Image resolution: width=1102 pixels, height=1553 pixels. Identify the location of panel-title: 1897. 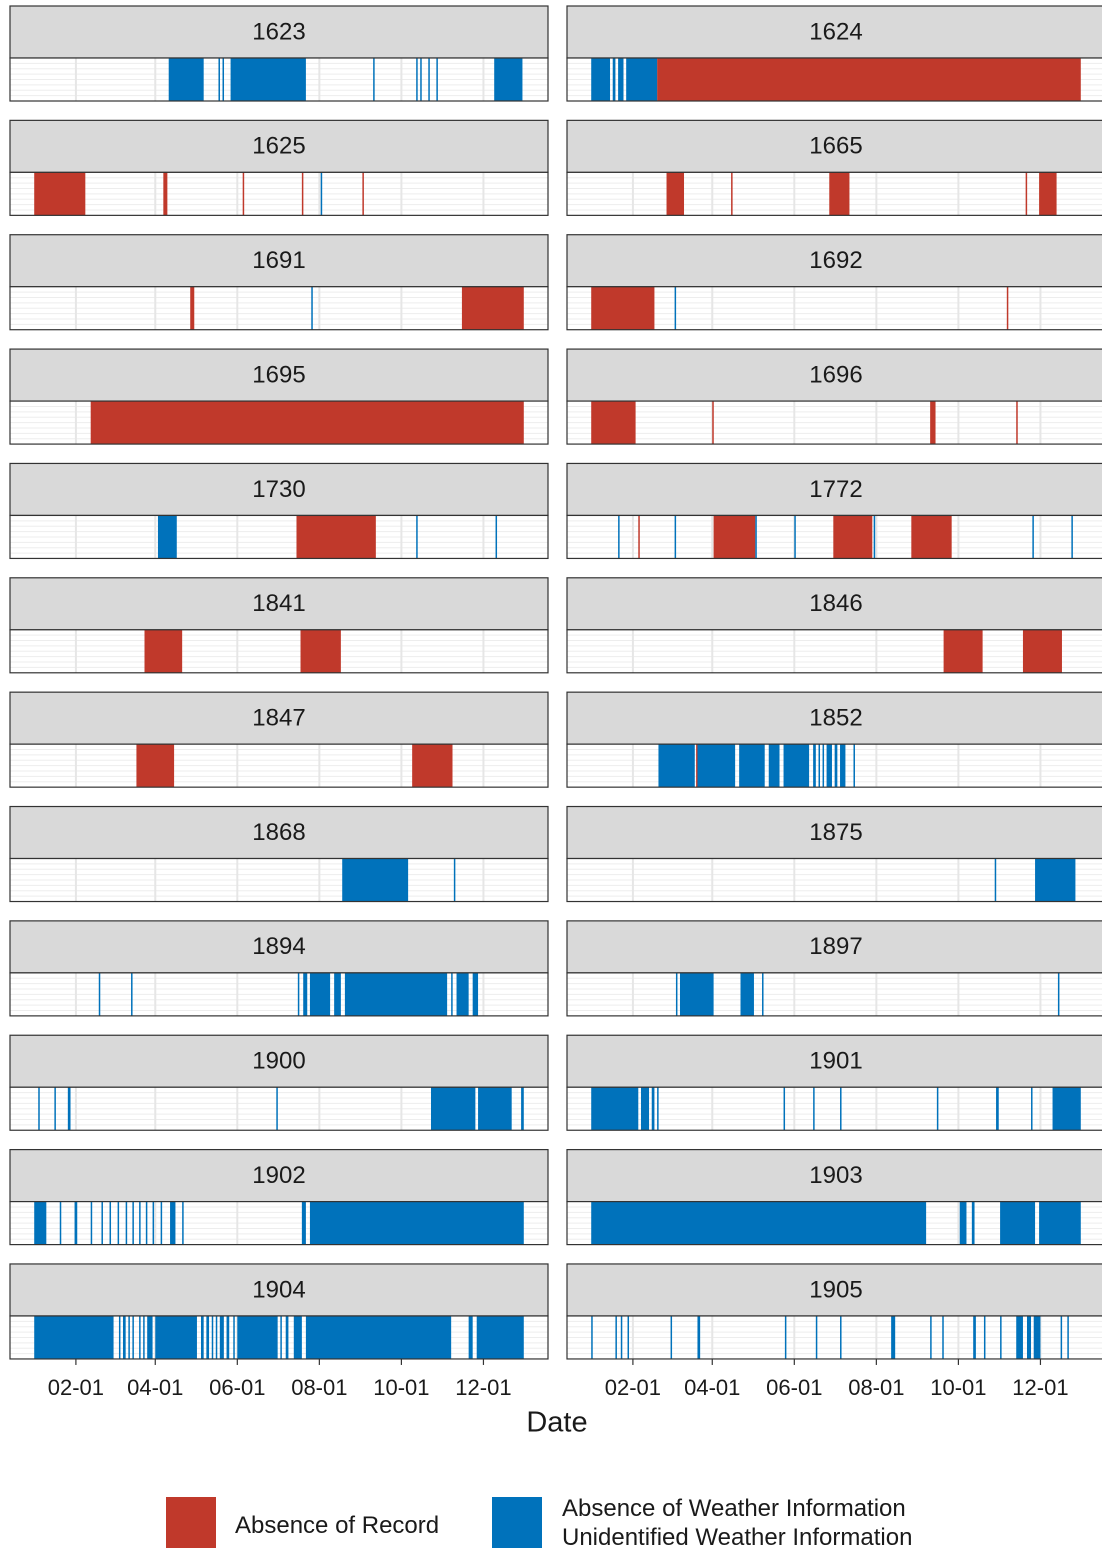
(835, 946).